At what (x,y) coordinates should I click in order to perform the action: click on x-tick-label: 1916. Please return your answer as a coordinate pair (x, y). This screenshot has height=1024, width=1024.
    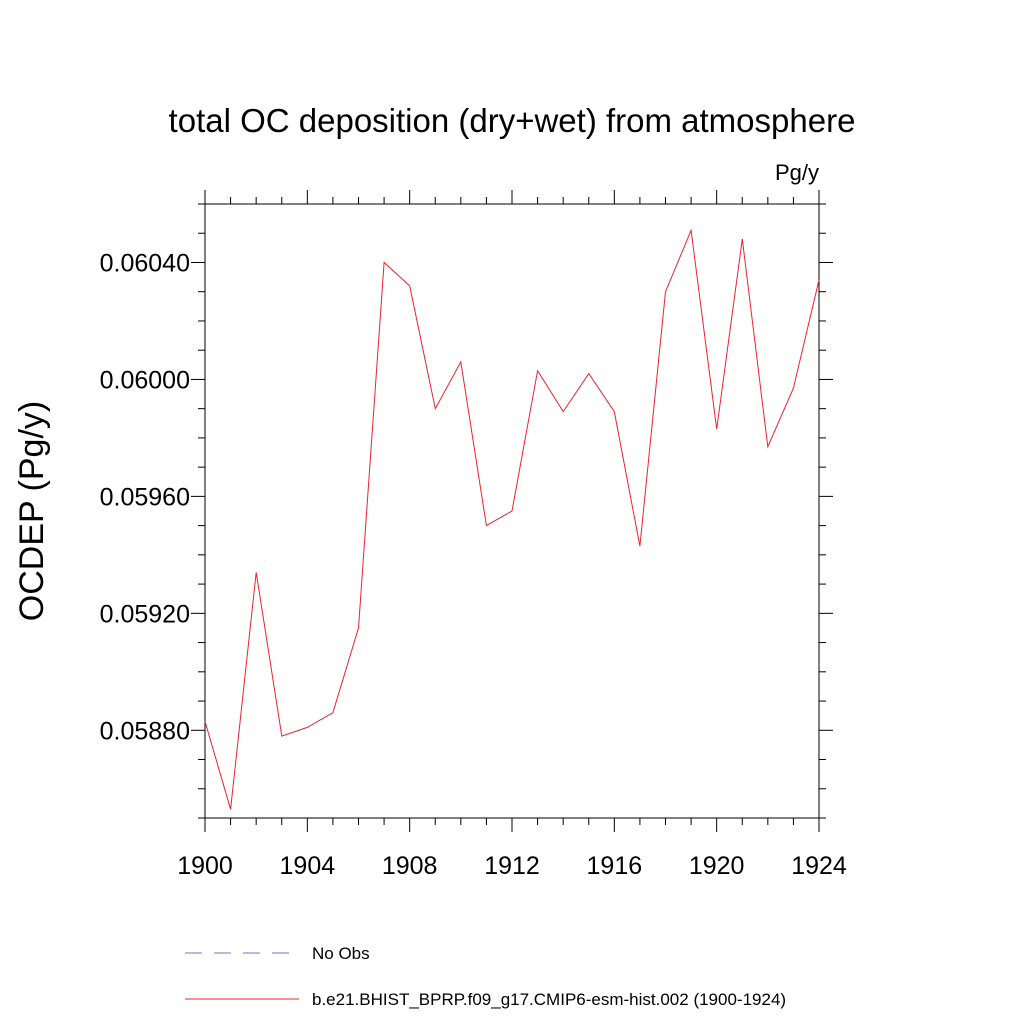
    Looking at the image, I should click on (615, 866).